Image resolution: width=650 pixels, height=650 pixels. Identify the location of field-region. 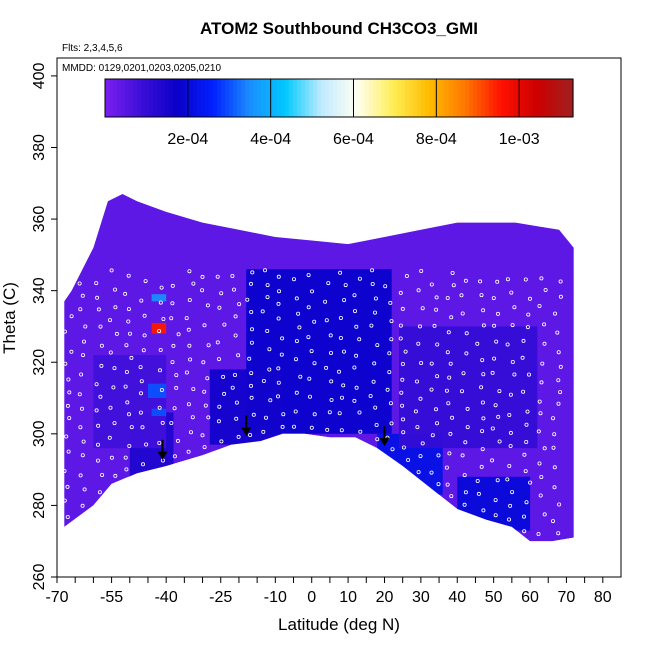
(159, 298).